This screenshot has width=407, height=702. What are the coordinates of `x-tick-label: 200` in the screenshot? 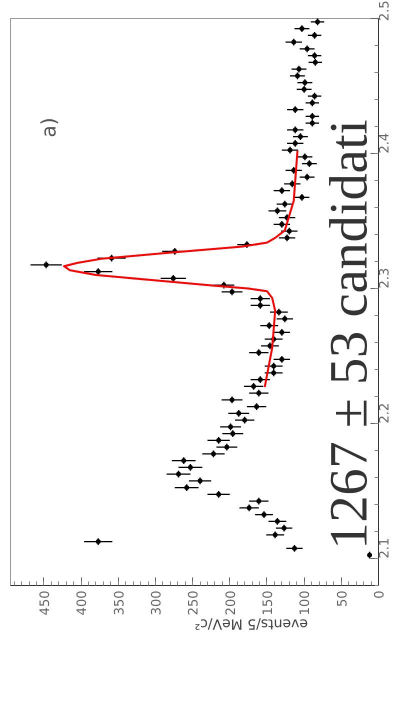 It's located at (231, 603).